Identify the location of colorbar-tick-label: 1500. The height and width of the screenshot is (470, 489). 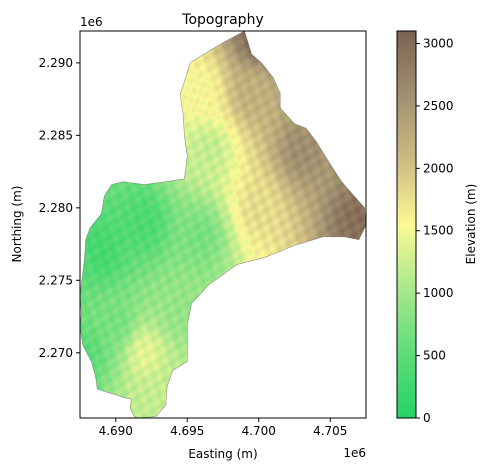
(438, 231).